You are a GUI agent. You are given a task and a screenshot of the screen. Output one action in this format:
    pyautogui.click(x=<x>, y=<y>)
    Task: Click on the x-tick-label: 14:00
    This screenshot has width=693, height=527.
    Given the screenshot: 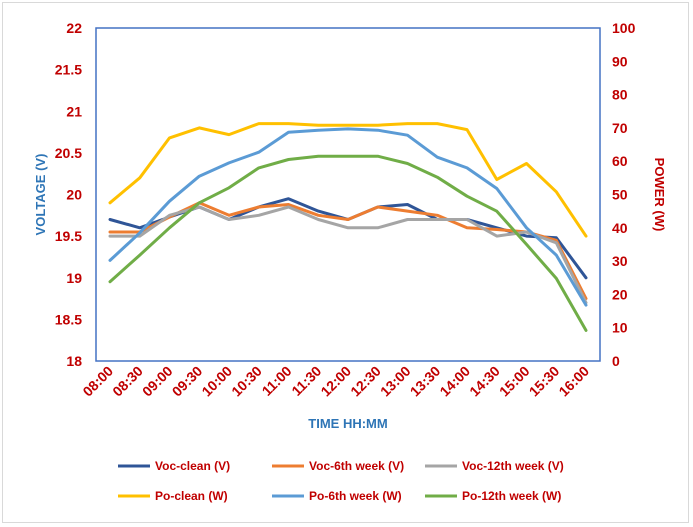 What is the action you would take?
    pyautogui.click(x=454, y=381)
    